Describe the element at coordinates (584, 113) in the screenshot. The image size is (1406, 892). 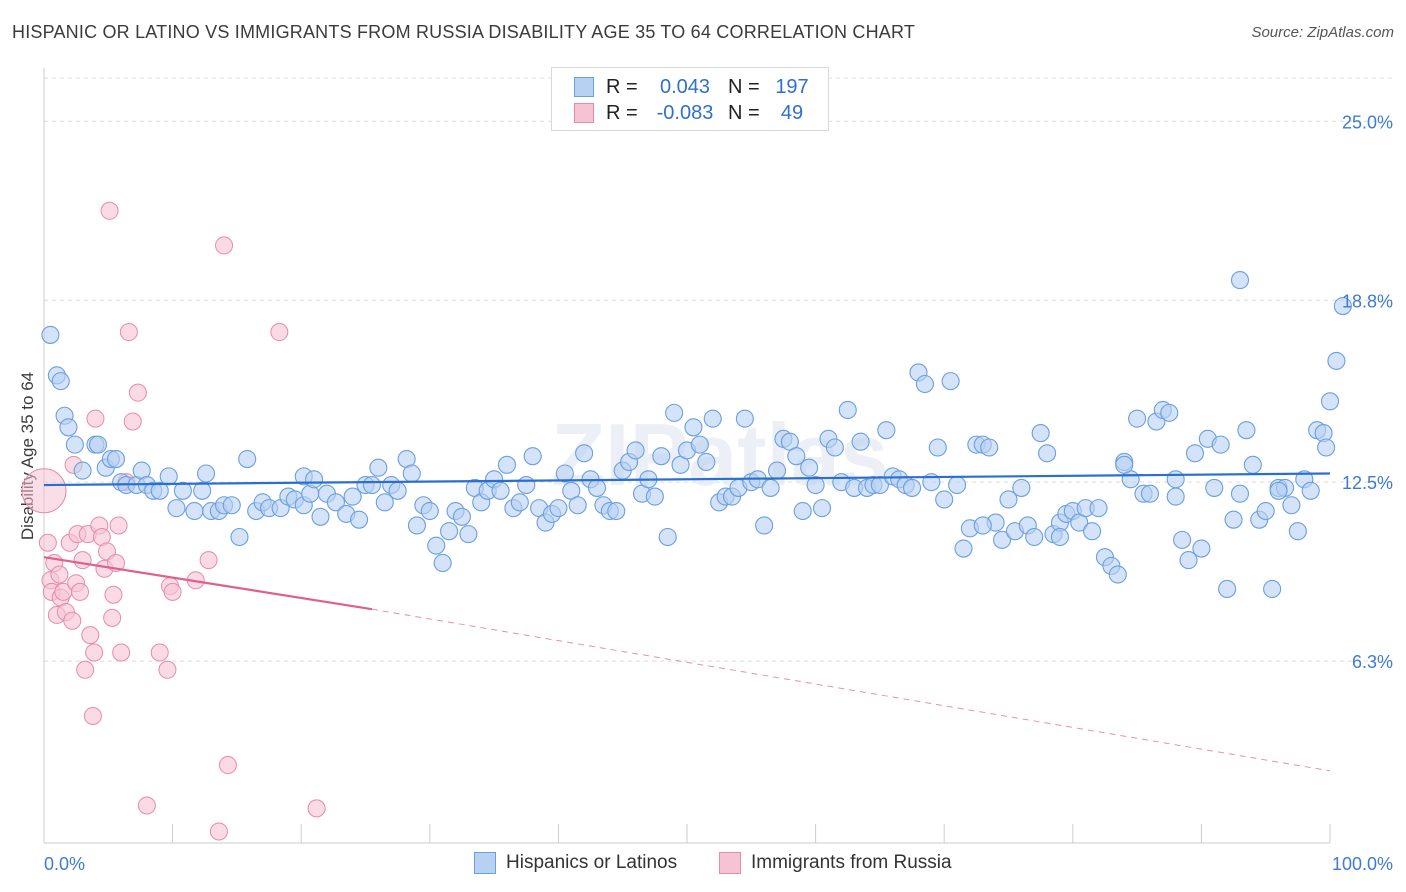
I see `legend-swatch-pink` at that location.